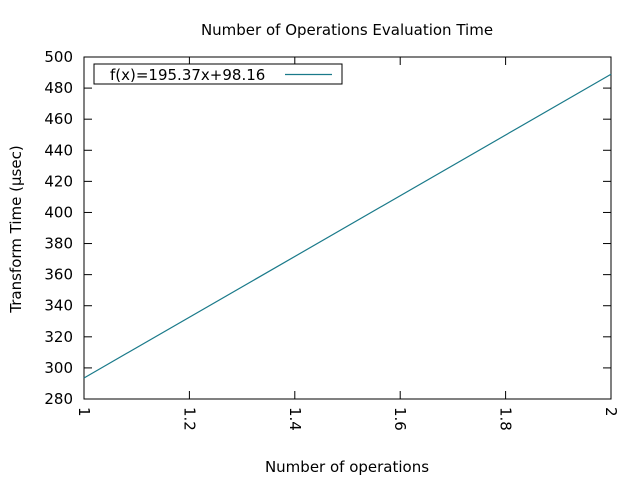 The width and height of the screenshot is (640, 480). Describe the element at coordinates (58, 57) in the screenshot. I see `y-tick-label: 500` at that location.